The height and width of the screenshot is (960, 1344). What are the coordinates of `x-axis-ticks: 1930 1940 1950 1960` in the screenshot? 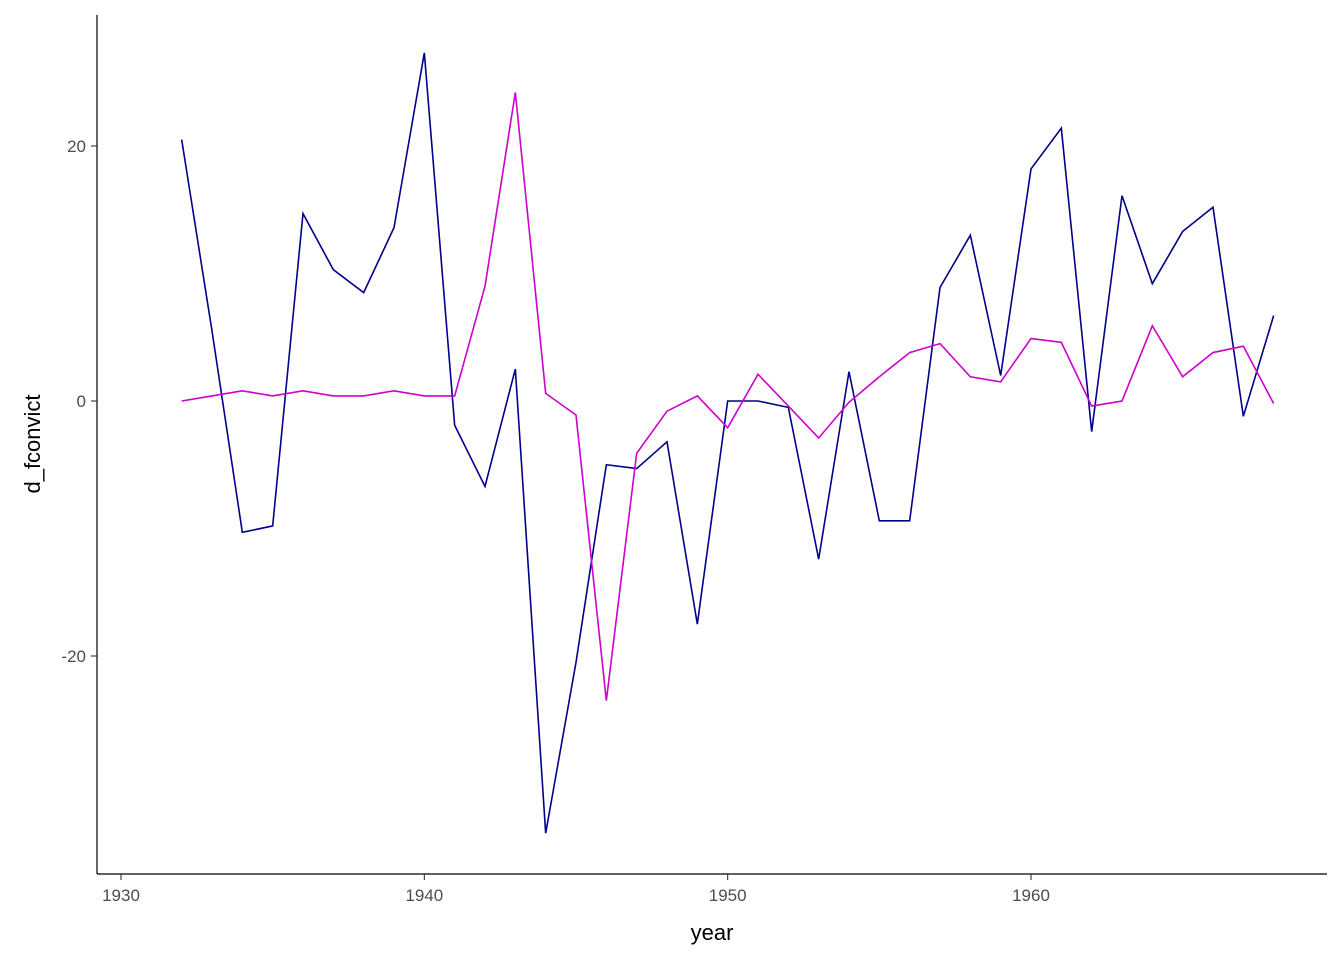 It's located at (576, 889).